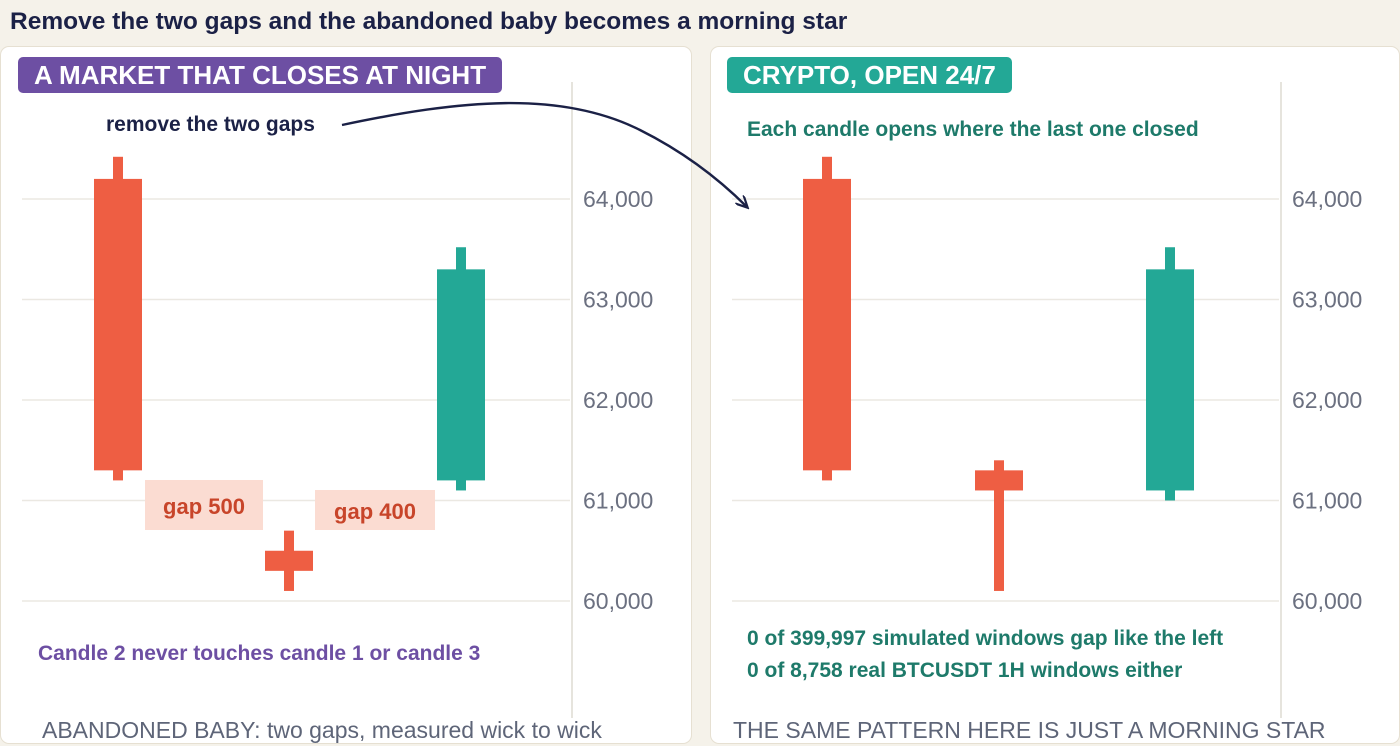  I want to click on right-candle-2-wick, so click(999, 525).